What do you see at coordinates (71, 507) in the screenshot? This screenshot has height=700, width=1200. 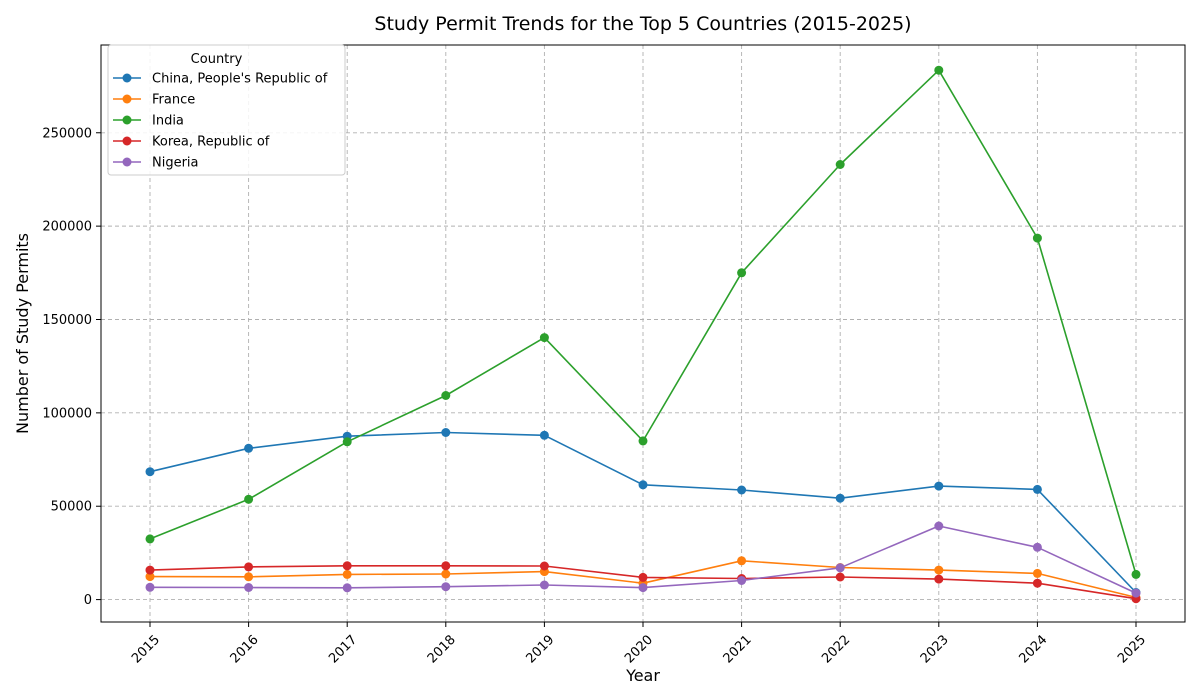 I see `y-tick-label: 50000` at bounding box center [71, 507].